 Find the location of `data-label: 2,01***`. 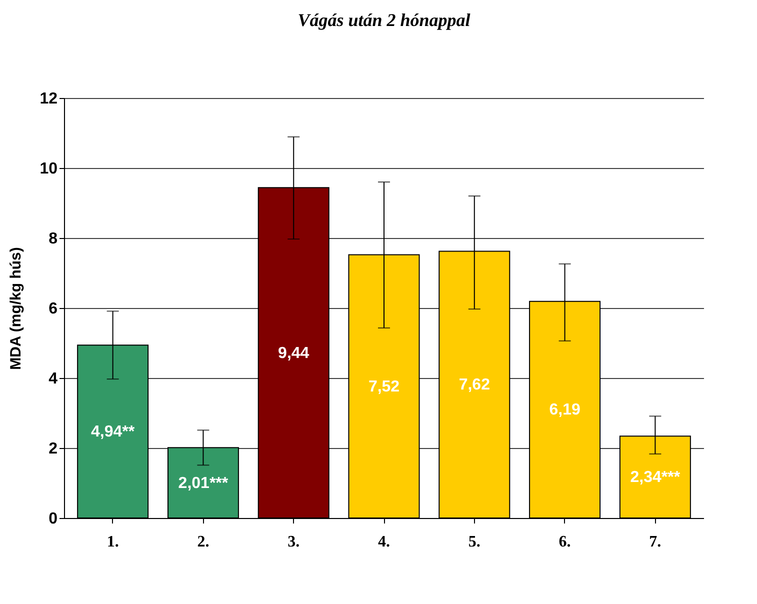

data-label: 2,01*** is located at coordinates (203, 483).